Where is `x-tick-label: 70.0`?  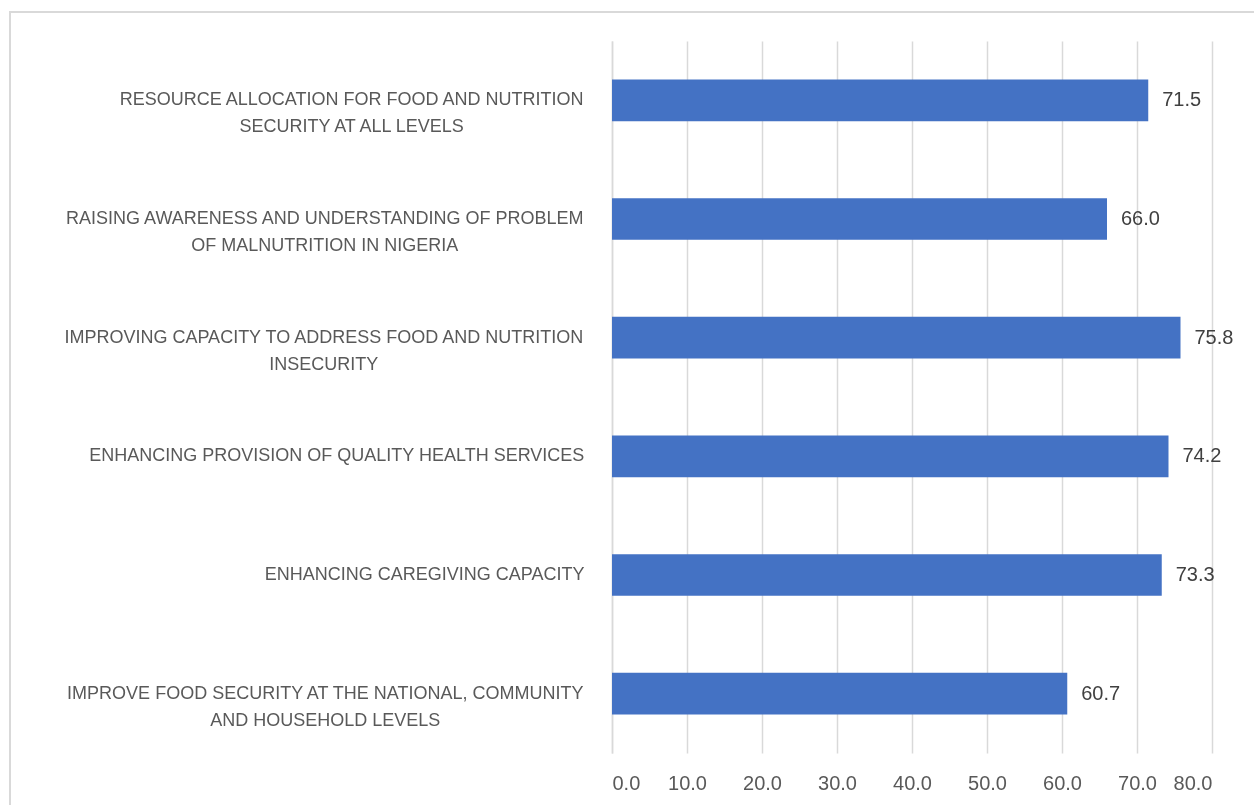 x-tick-label: 70.0 is located at coordinates (1137, 782).